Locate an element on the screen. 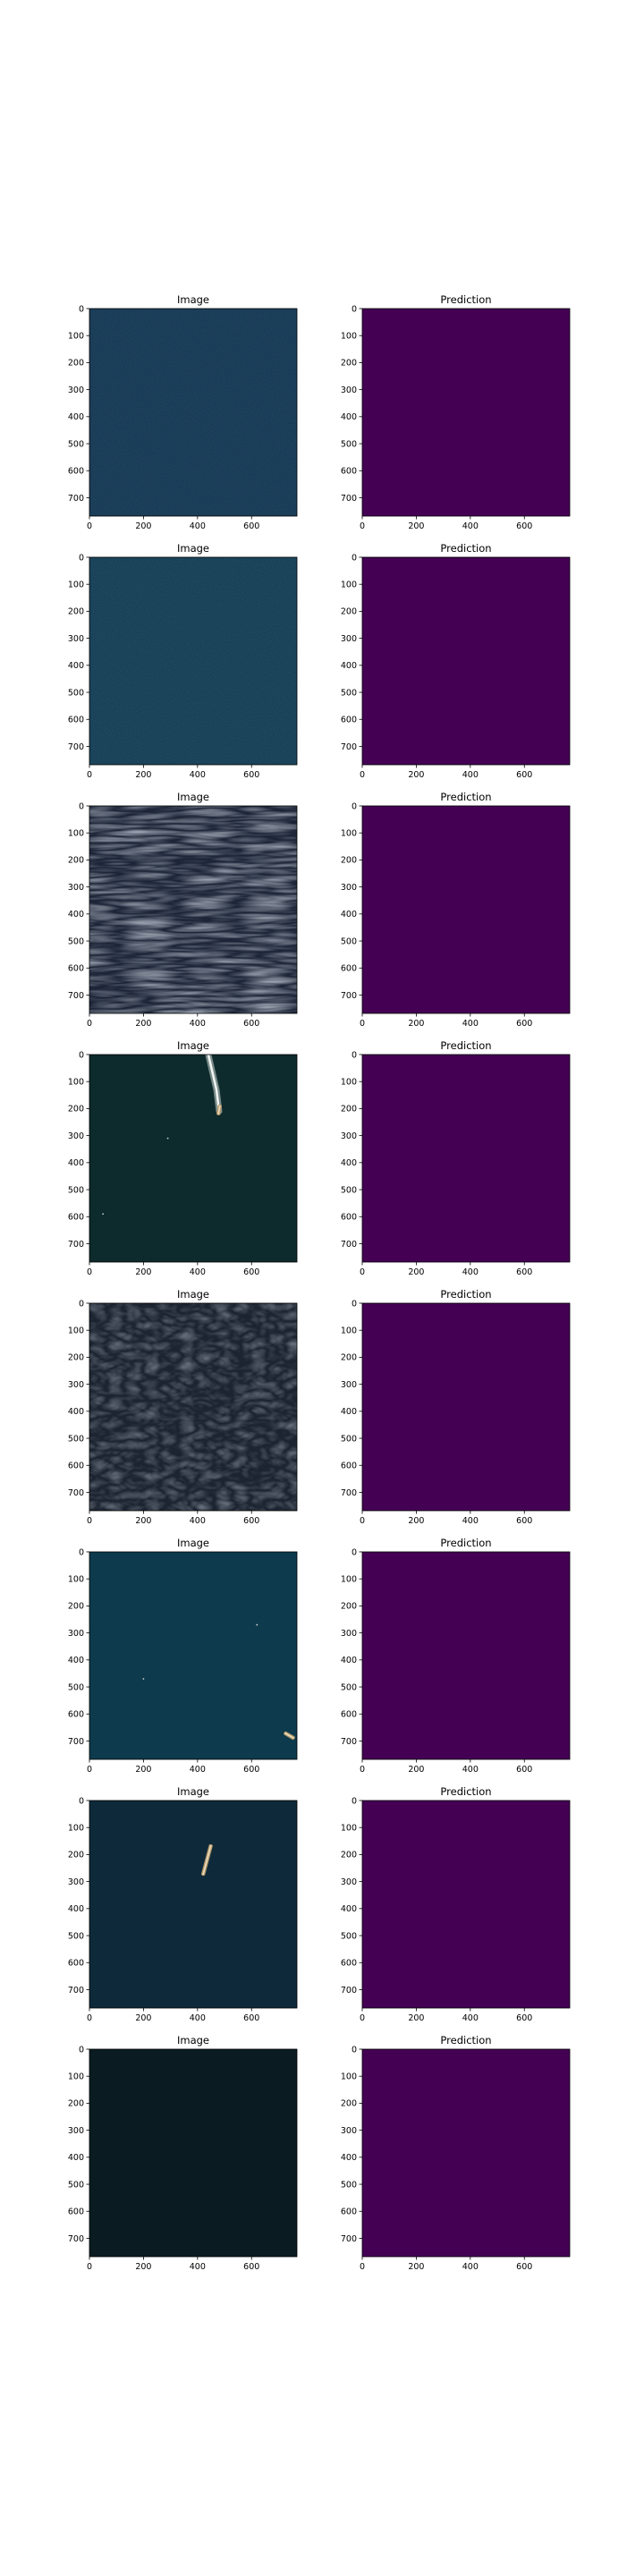  subplot-image-1: Image 0 200 400 600 0 100 200 300 400 500 600 700 is located at coordinates (183, 661).